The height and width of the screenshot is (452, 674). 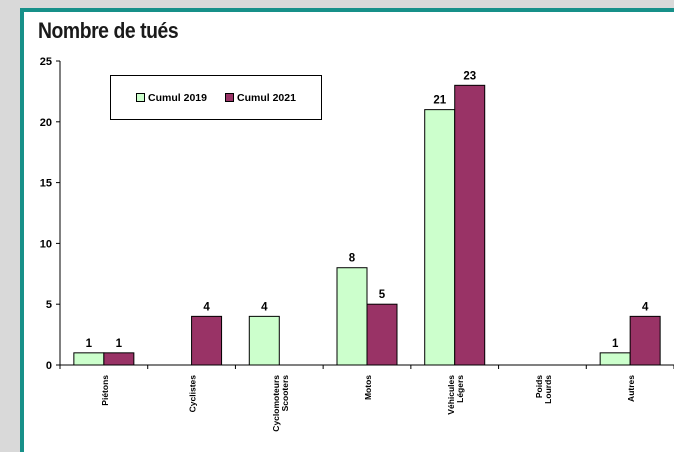 I want to click on y-tick-label: 25, so click(x=46, y=62).